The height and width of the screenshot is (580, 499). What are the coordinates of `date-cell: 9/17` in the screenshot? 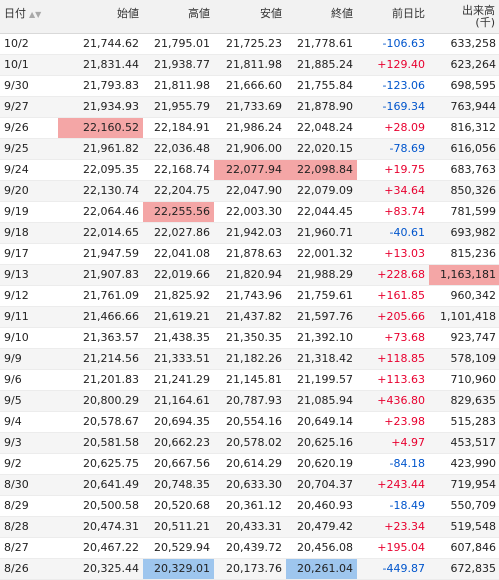 It's located at (29, 254).